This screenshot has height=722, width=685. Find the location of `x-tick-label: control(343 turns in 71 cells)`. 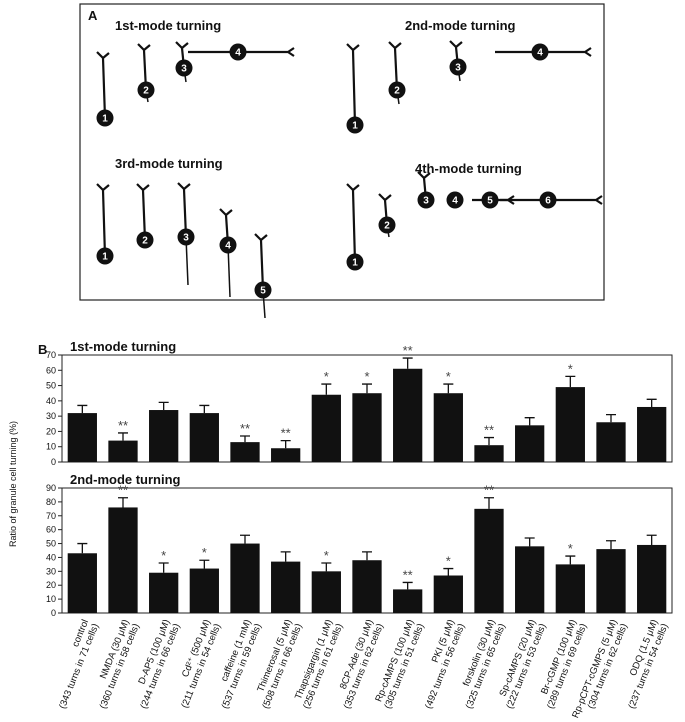

x-tick-label: control(343 turns in 71 cells) is located at coordinates (74, 664).